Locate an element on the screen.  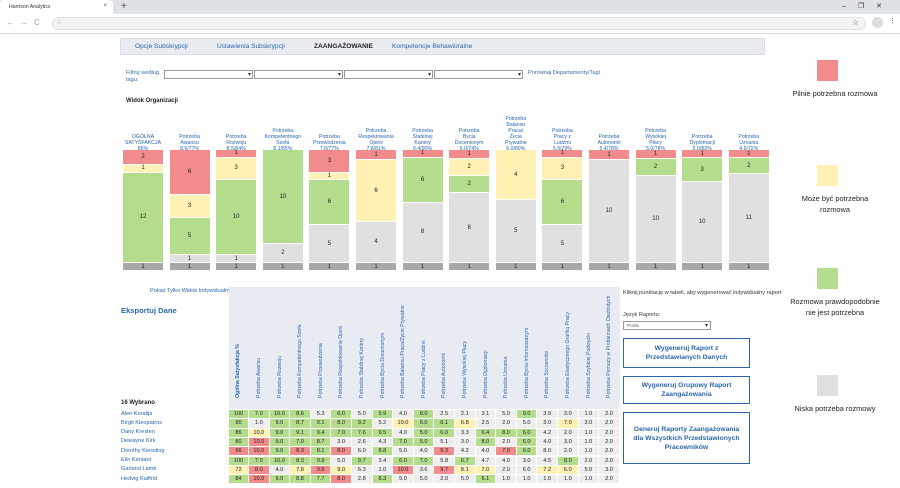
chart-segment-gray: 4 is located at coordinates (376, 242).